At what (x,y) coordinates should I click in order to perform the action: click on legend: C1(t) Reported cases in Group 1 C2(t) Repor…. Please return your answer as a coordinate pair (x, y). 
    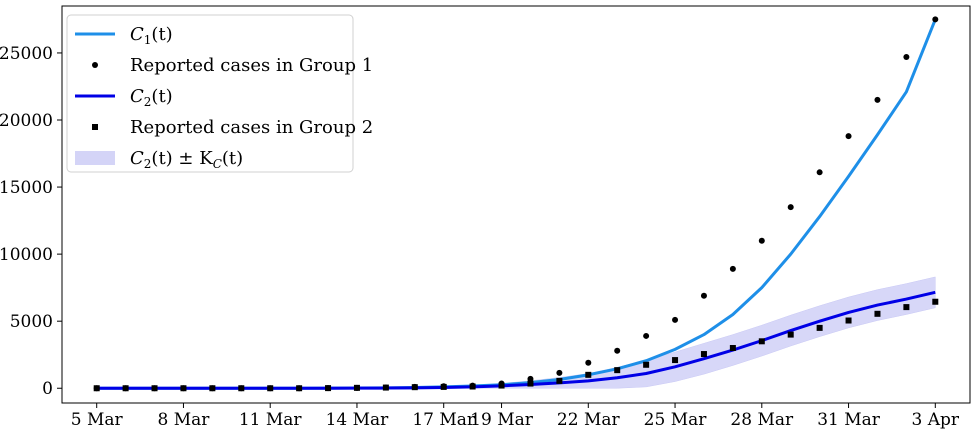
    Looking at the image, I should click on (219, 93).